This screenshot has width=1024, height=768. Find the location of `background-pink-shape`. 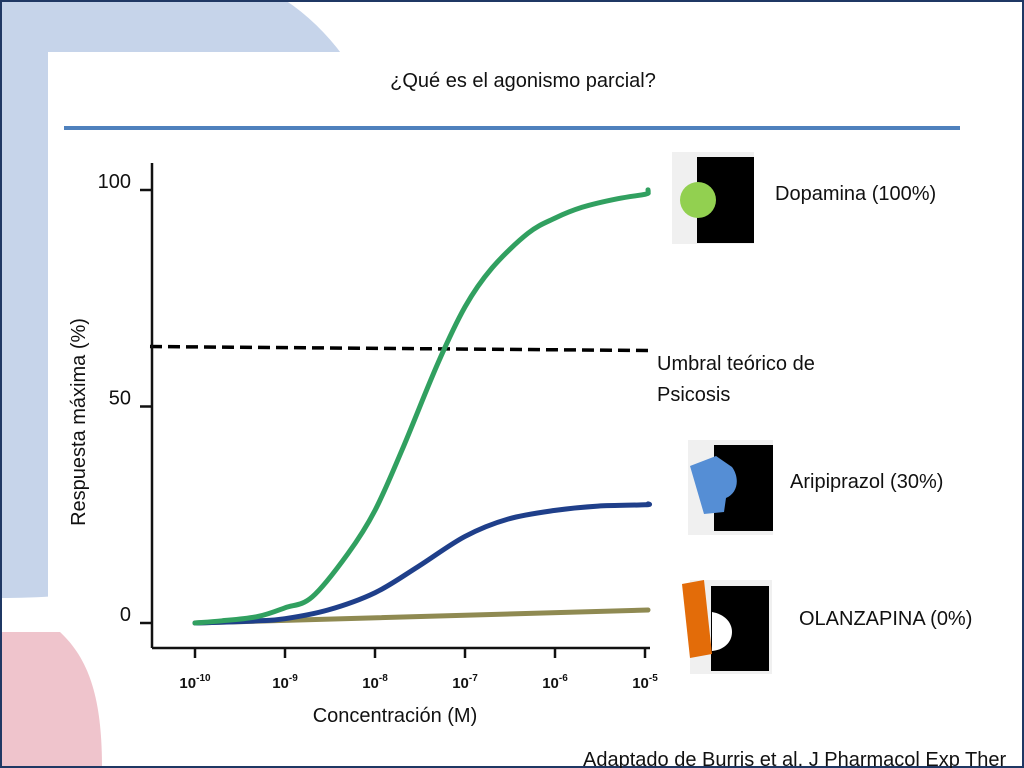

background-pink-shape is located at coordinates (51, 700).